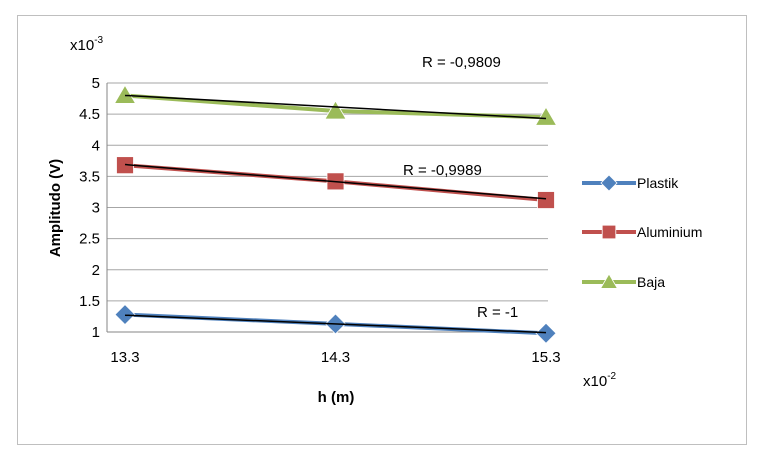  I want to click on trendline-aluminium, so click(335, 181).